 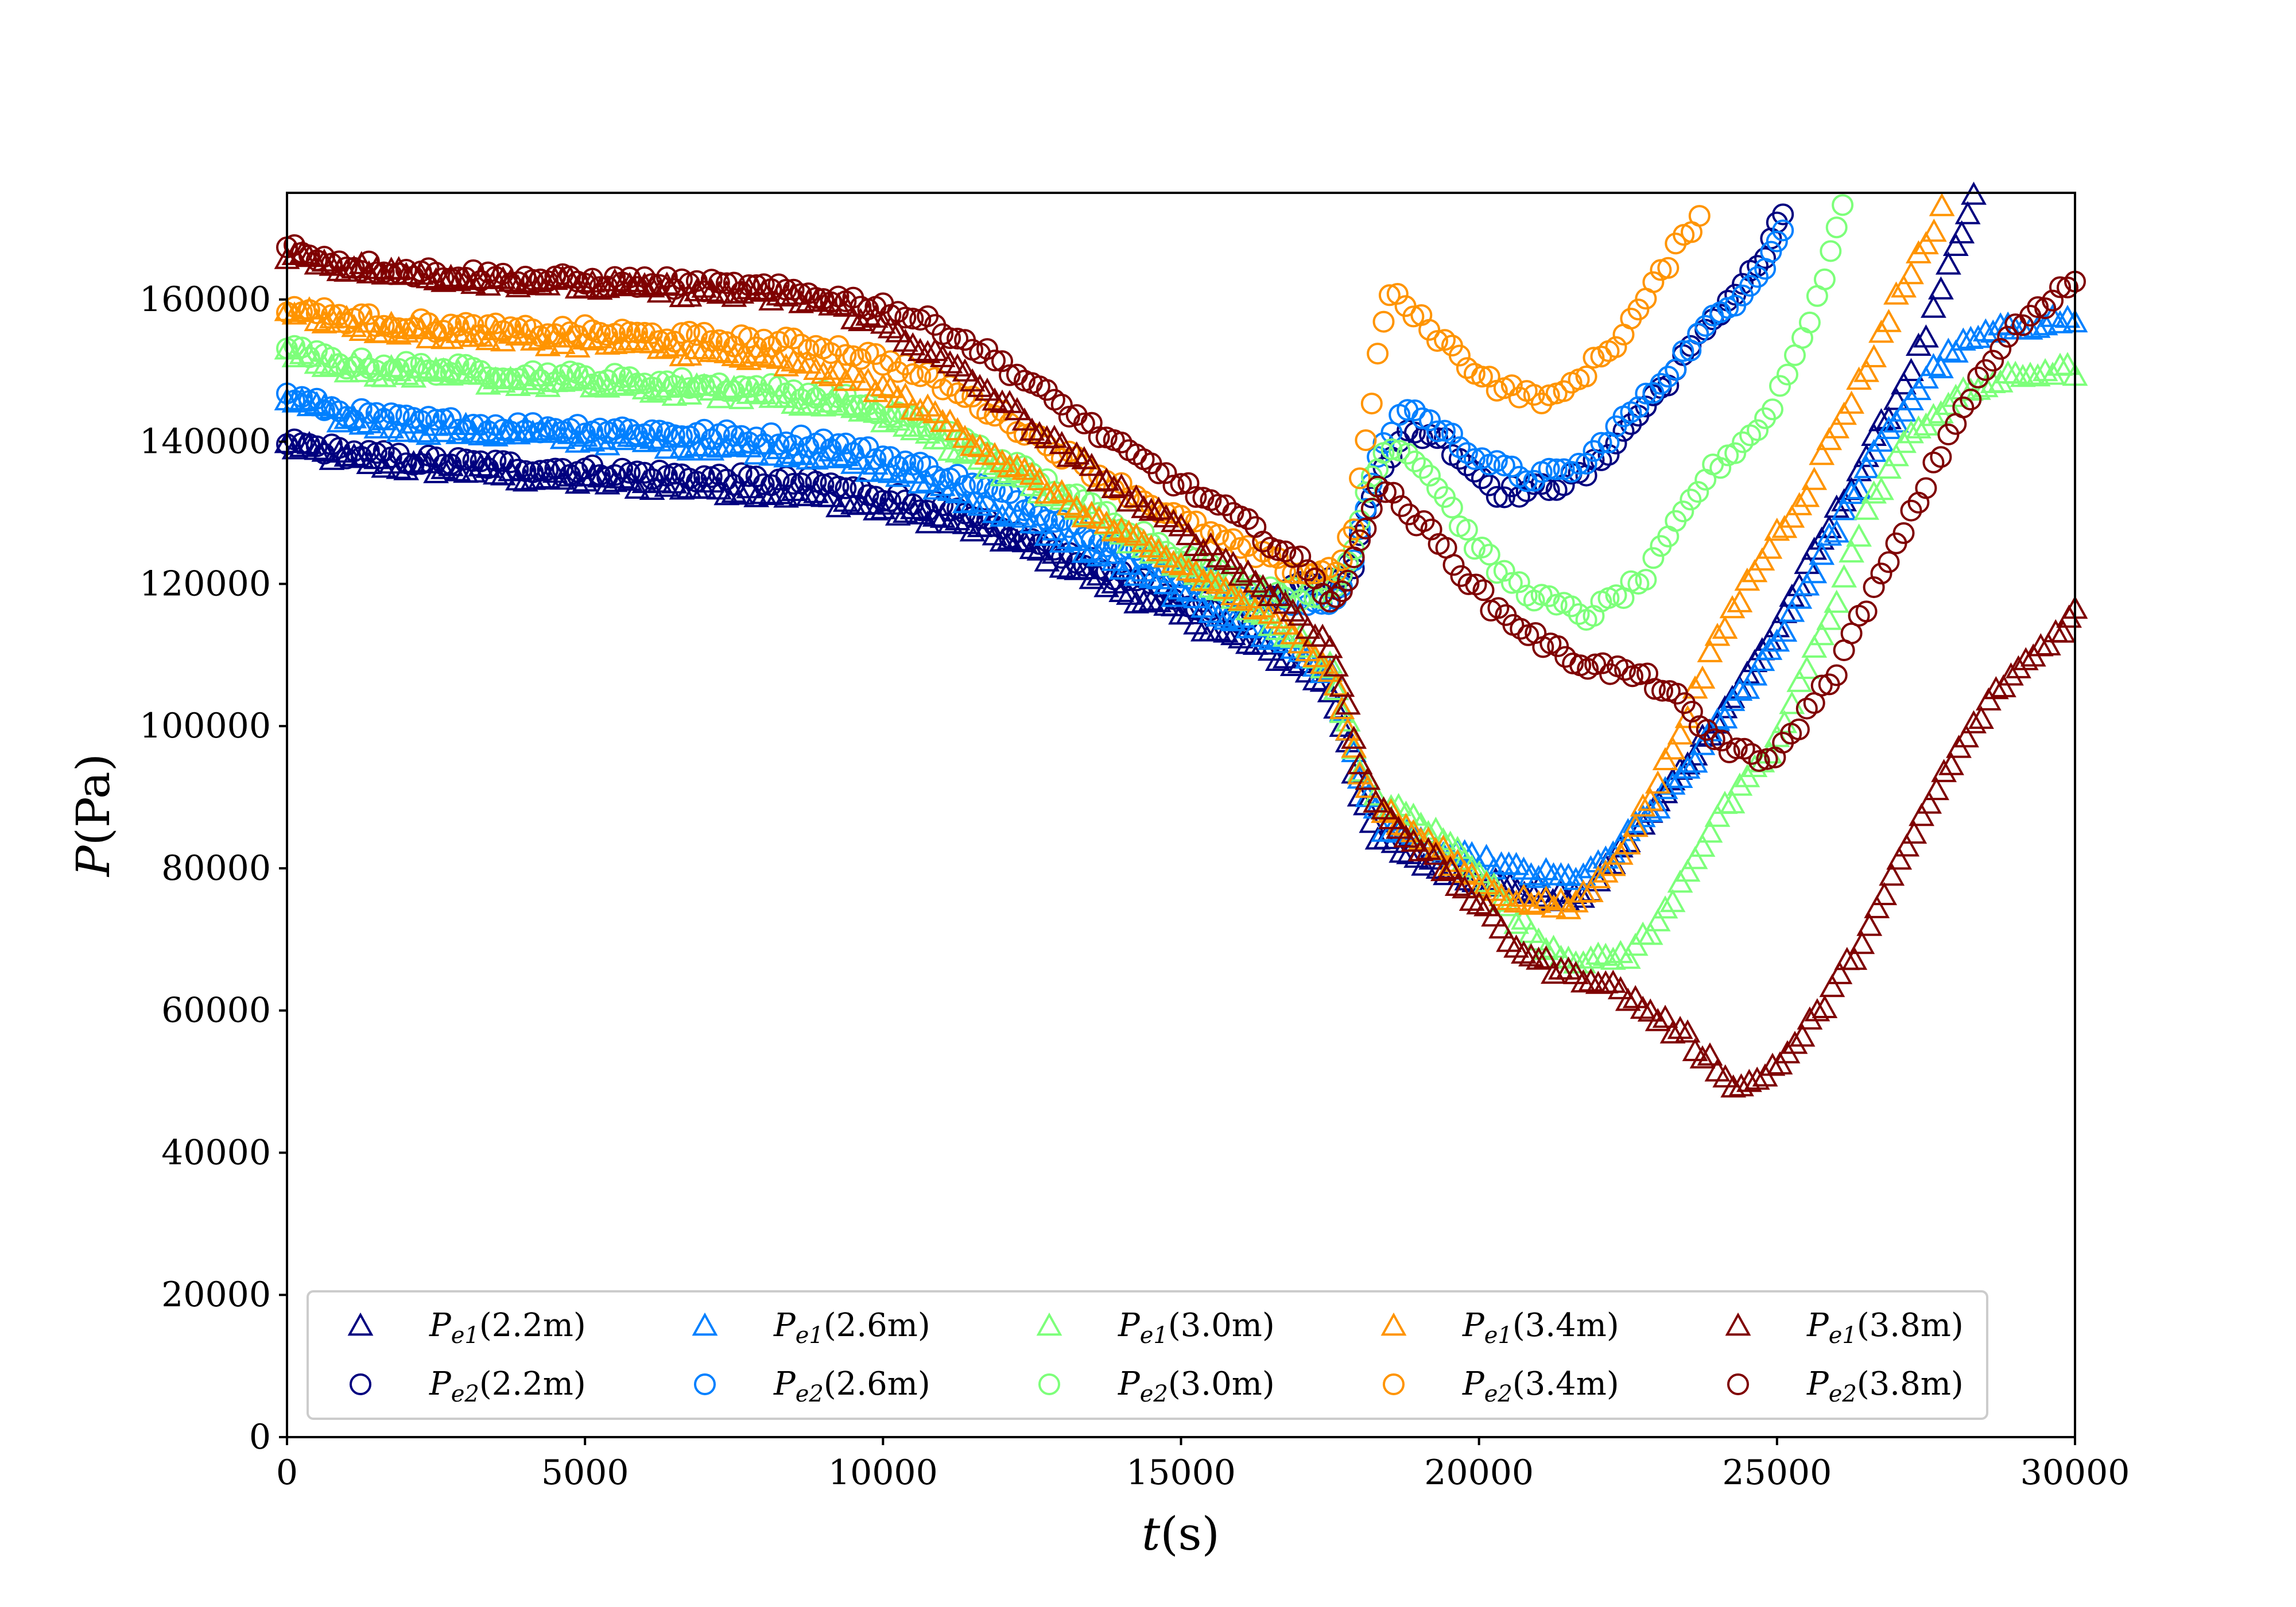 What do you see at coordinates (1777, 1473) in the screenshot?
I see `x-tick-label: 25000` at bounding box center [1777, 1473].